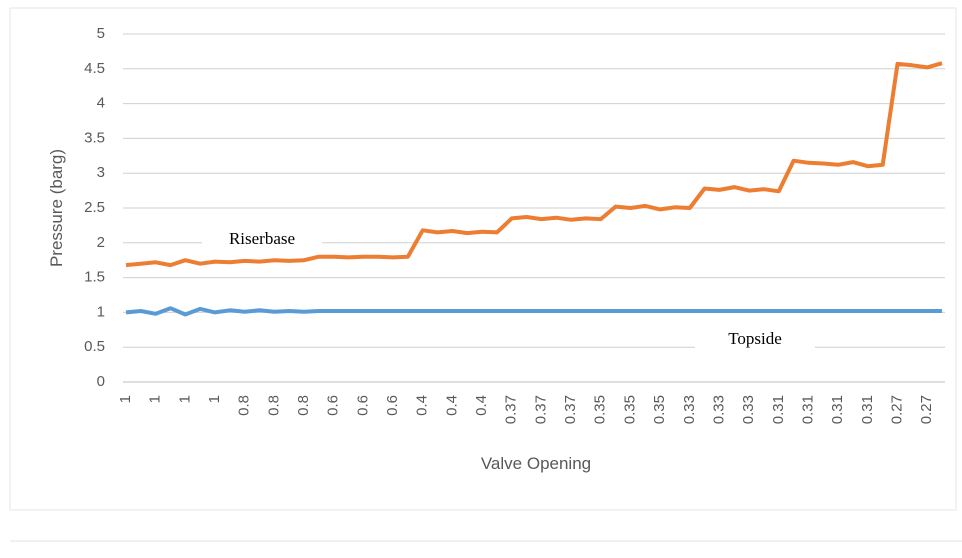 This screenshot has width=962, height=558. I want to click on series-annotation: Riserbase, so click(262, 238).